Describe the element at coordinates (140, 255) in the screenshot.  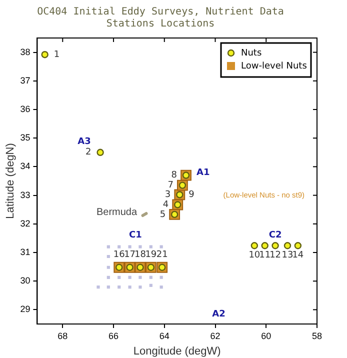
I see `annotation: 18` at that location.